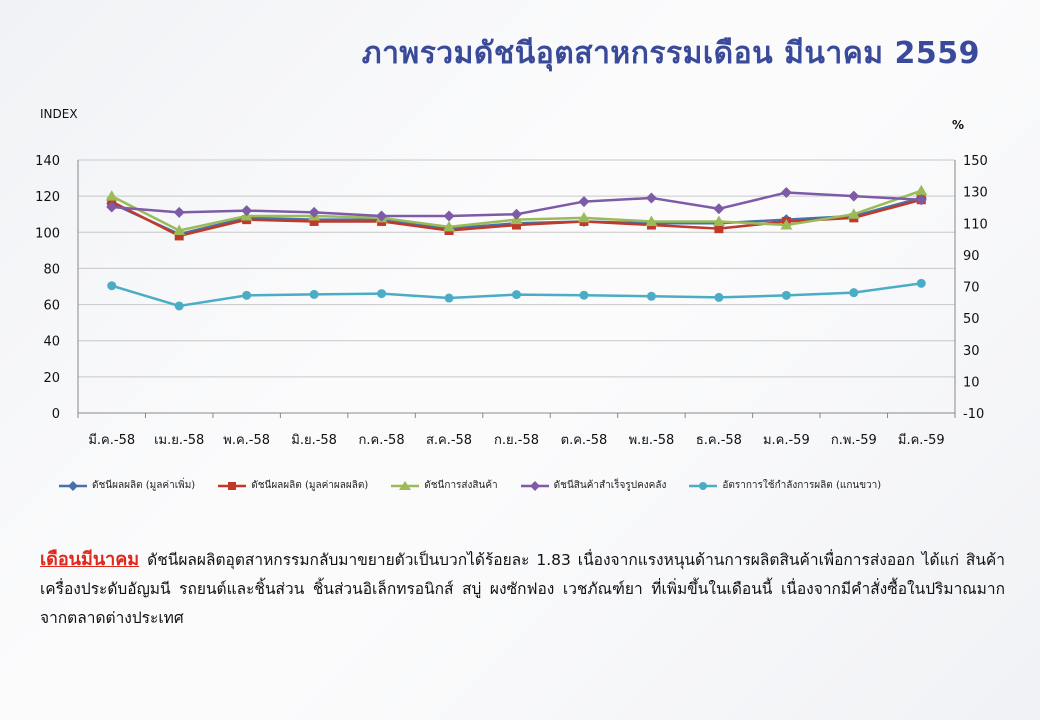  Describe the element at coordinates (47, 161) in the screenshot. I see `y-tick-label-left: 140` at that location.